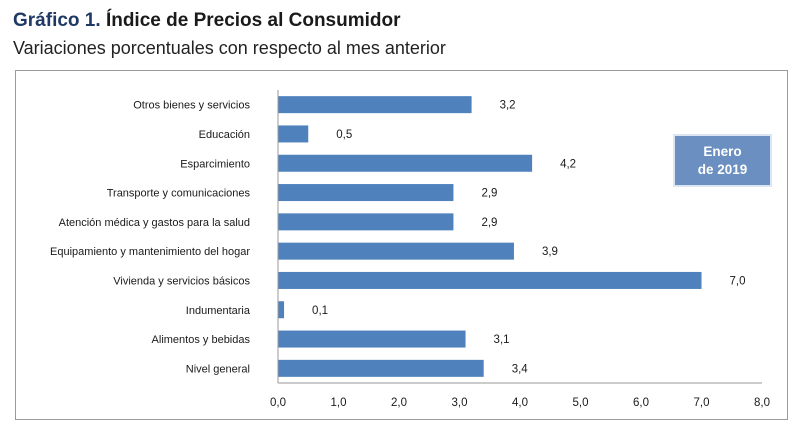 This screenshot has height=440, width=808. What do you see at coordinates (568, 164) in the screenshot?
I see `value-label: 4,2` at bounding box center [568, 164].